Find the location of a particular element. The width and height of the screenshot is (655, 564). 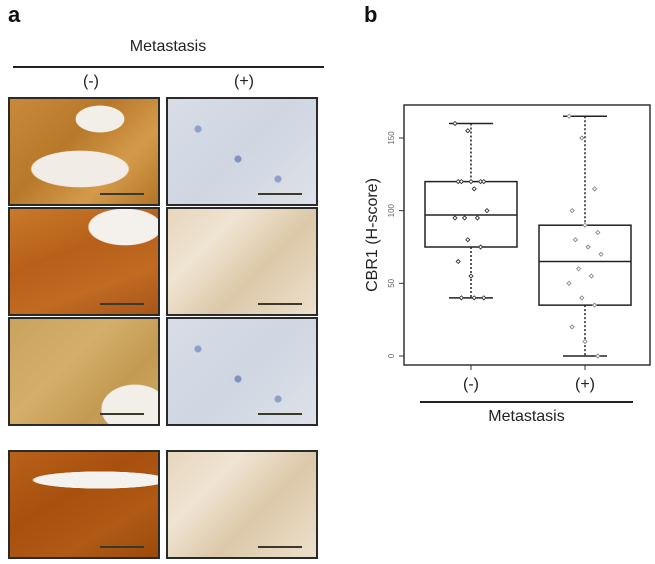

x-tick-label: (+) is located at coordinates (585, 384).